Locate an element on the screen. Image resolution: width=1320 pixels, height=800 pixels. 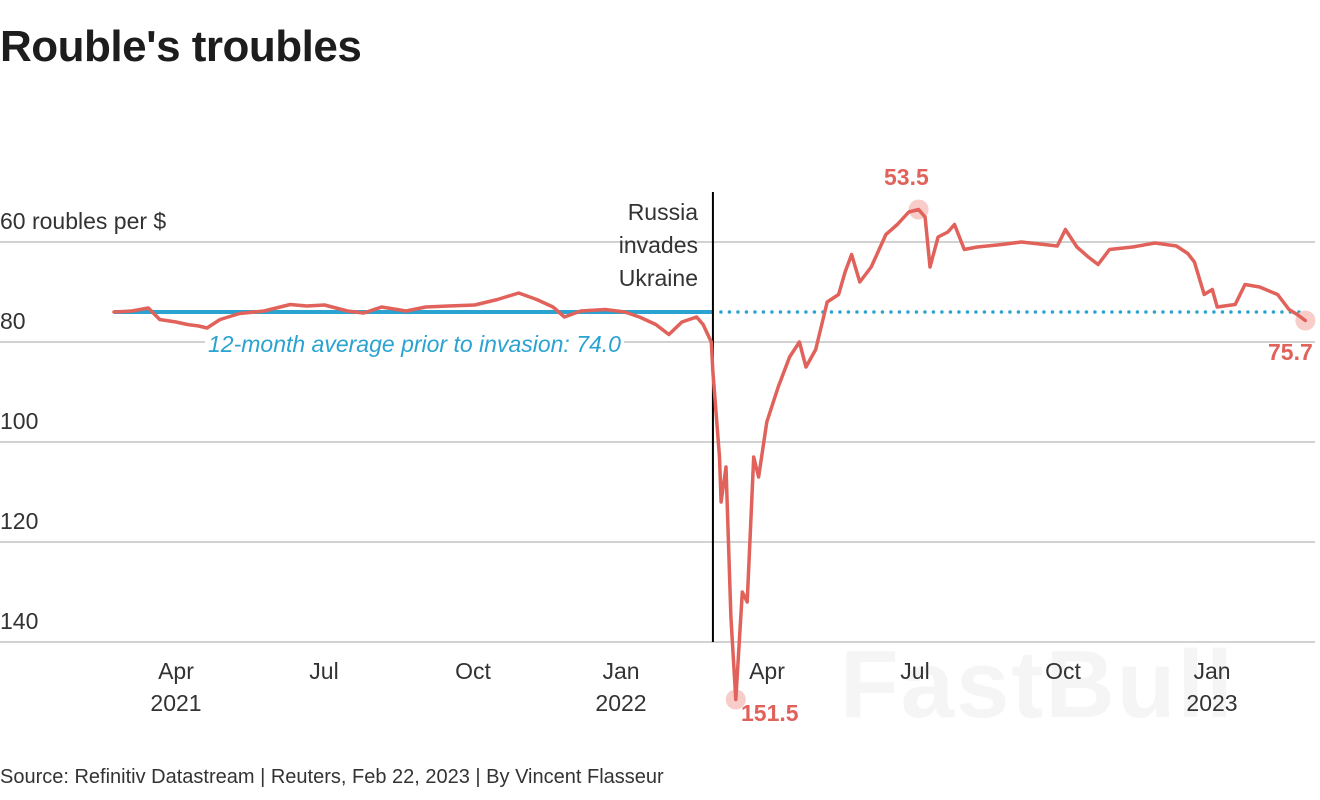
y-axis-label-140: 140 is located at coordinates (19, 621).